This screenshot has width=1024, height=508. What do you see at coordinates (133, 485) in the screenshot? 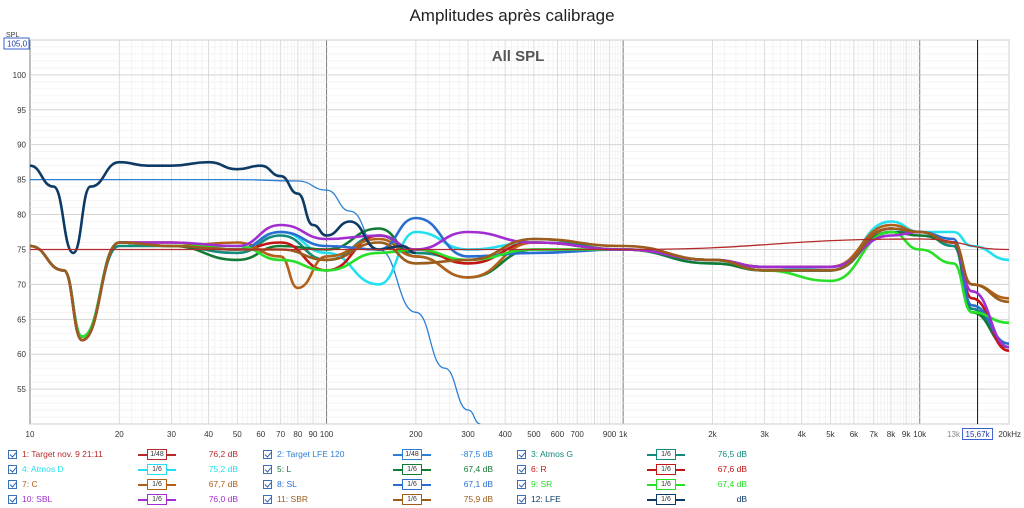
I see `legend-item: 7: C 1/6 67,7 dB` at bounding box center [133, 485].